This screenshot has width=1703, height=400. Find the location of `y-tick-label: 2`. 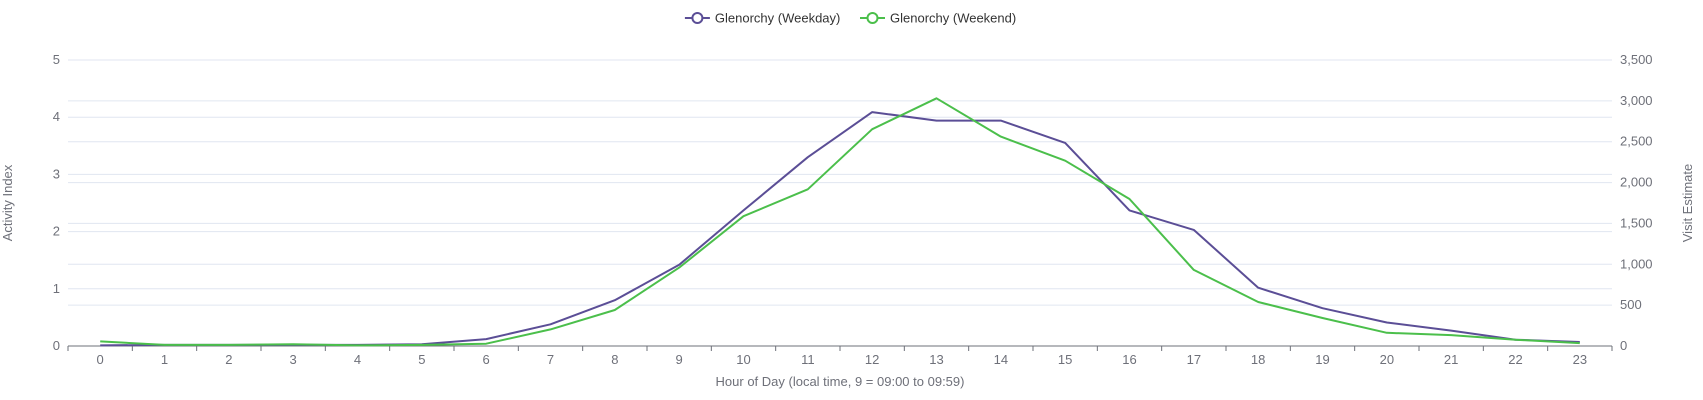

y-tick-label: 2 is located at coordinates (56, 231).